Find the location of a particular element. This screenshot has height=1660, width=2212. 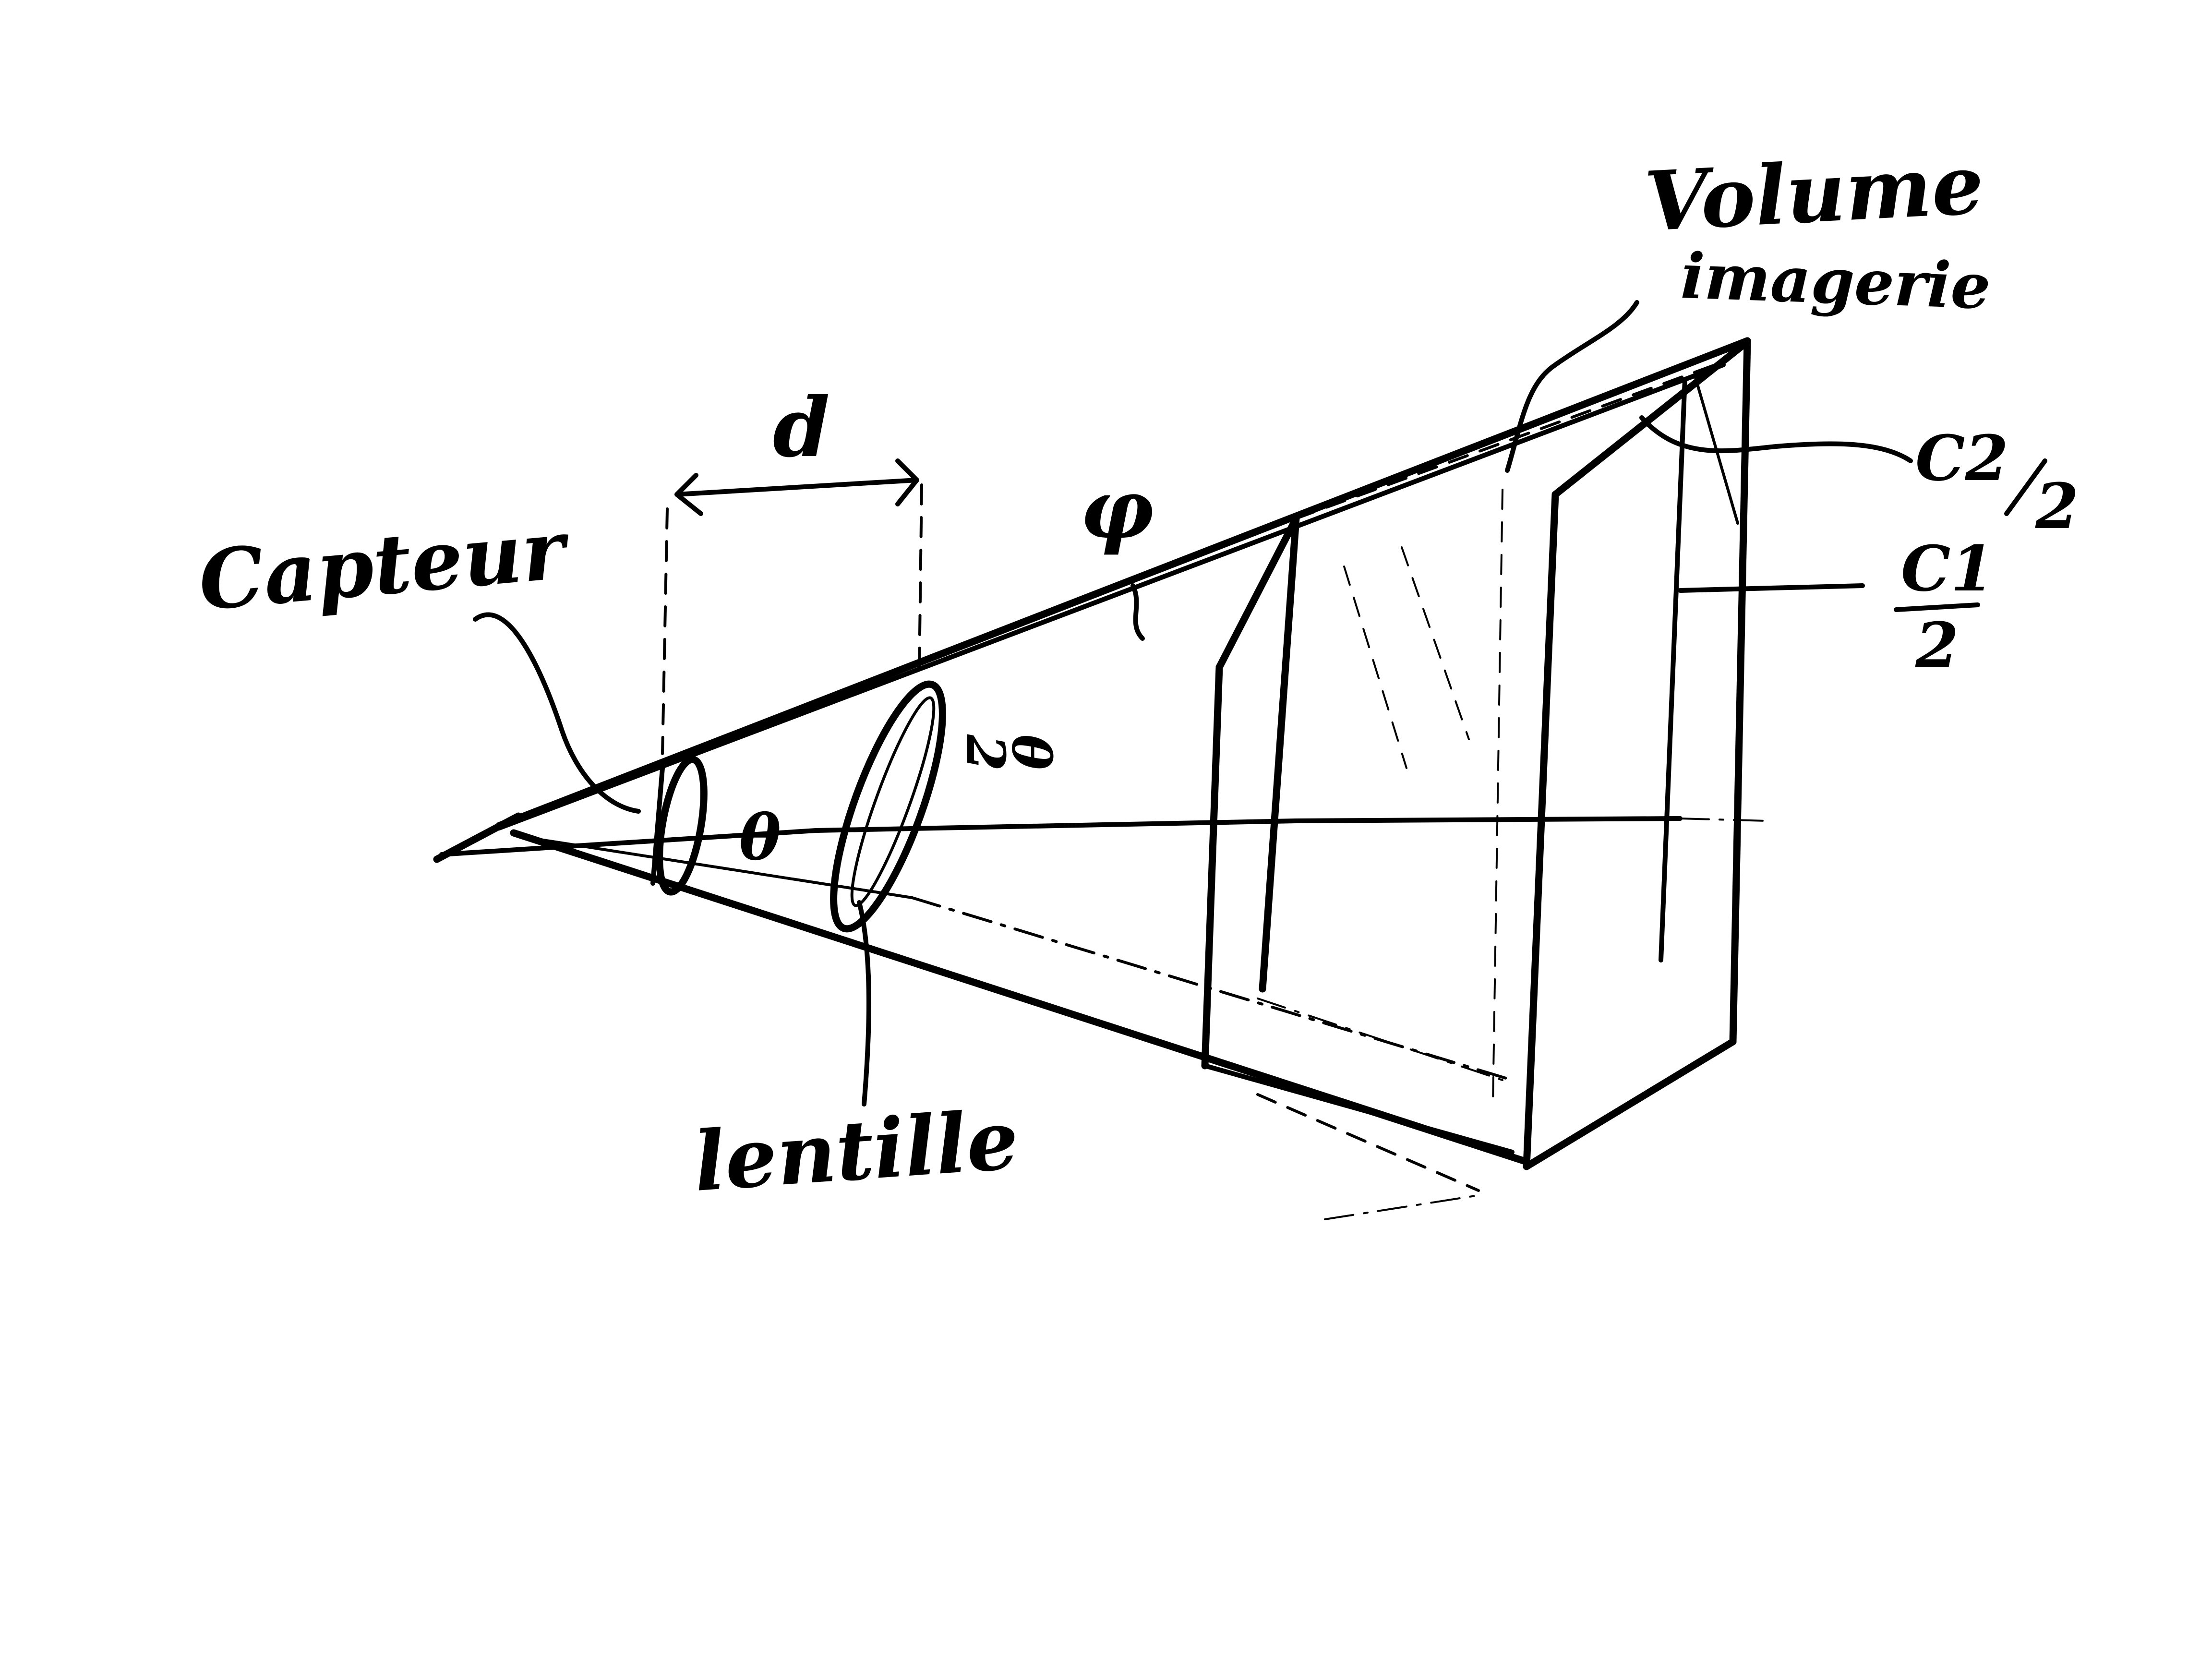

far-face-front-left is located at coordinates (1541, 830).